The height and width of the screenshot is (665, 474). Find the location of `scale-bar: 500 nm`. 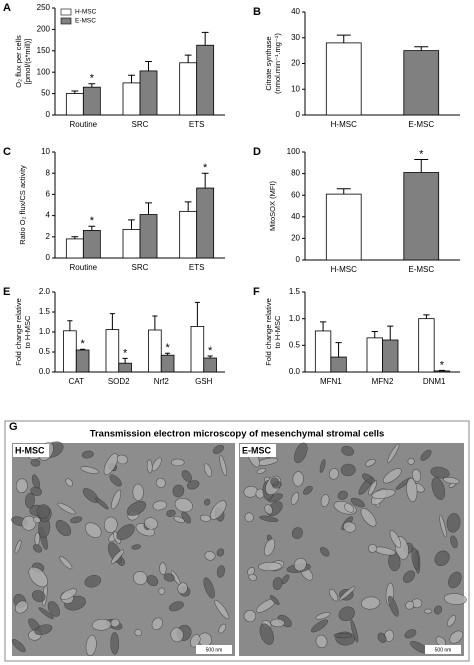

scale-bar: 500 nm is located at coordinates (443, 650).